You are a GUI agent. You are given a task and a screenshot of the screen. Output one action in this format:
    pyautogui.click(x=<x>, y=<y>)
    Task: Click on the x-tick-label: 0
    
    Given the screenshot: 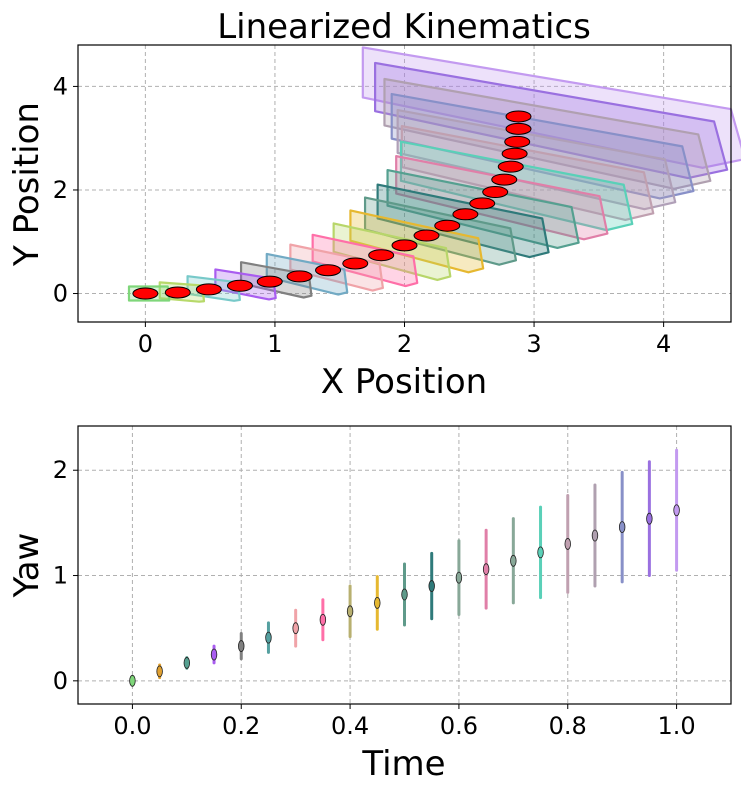 What is the action you would take?
    pyautogui.click(x=145, y=344)
    